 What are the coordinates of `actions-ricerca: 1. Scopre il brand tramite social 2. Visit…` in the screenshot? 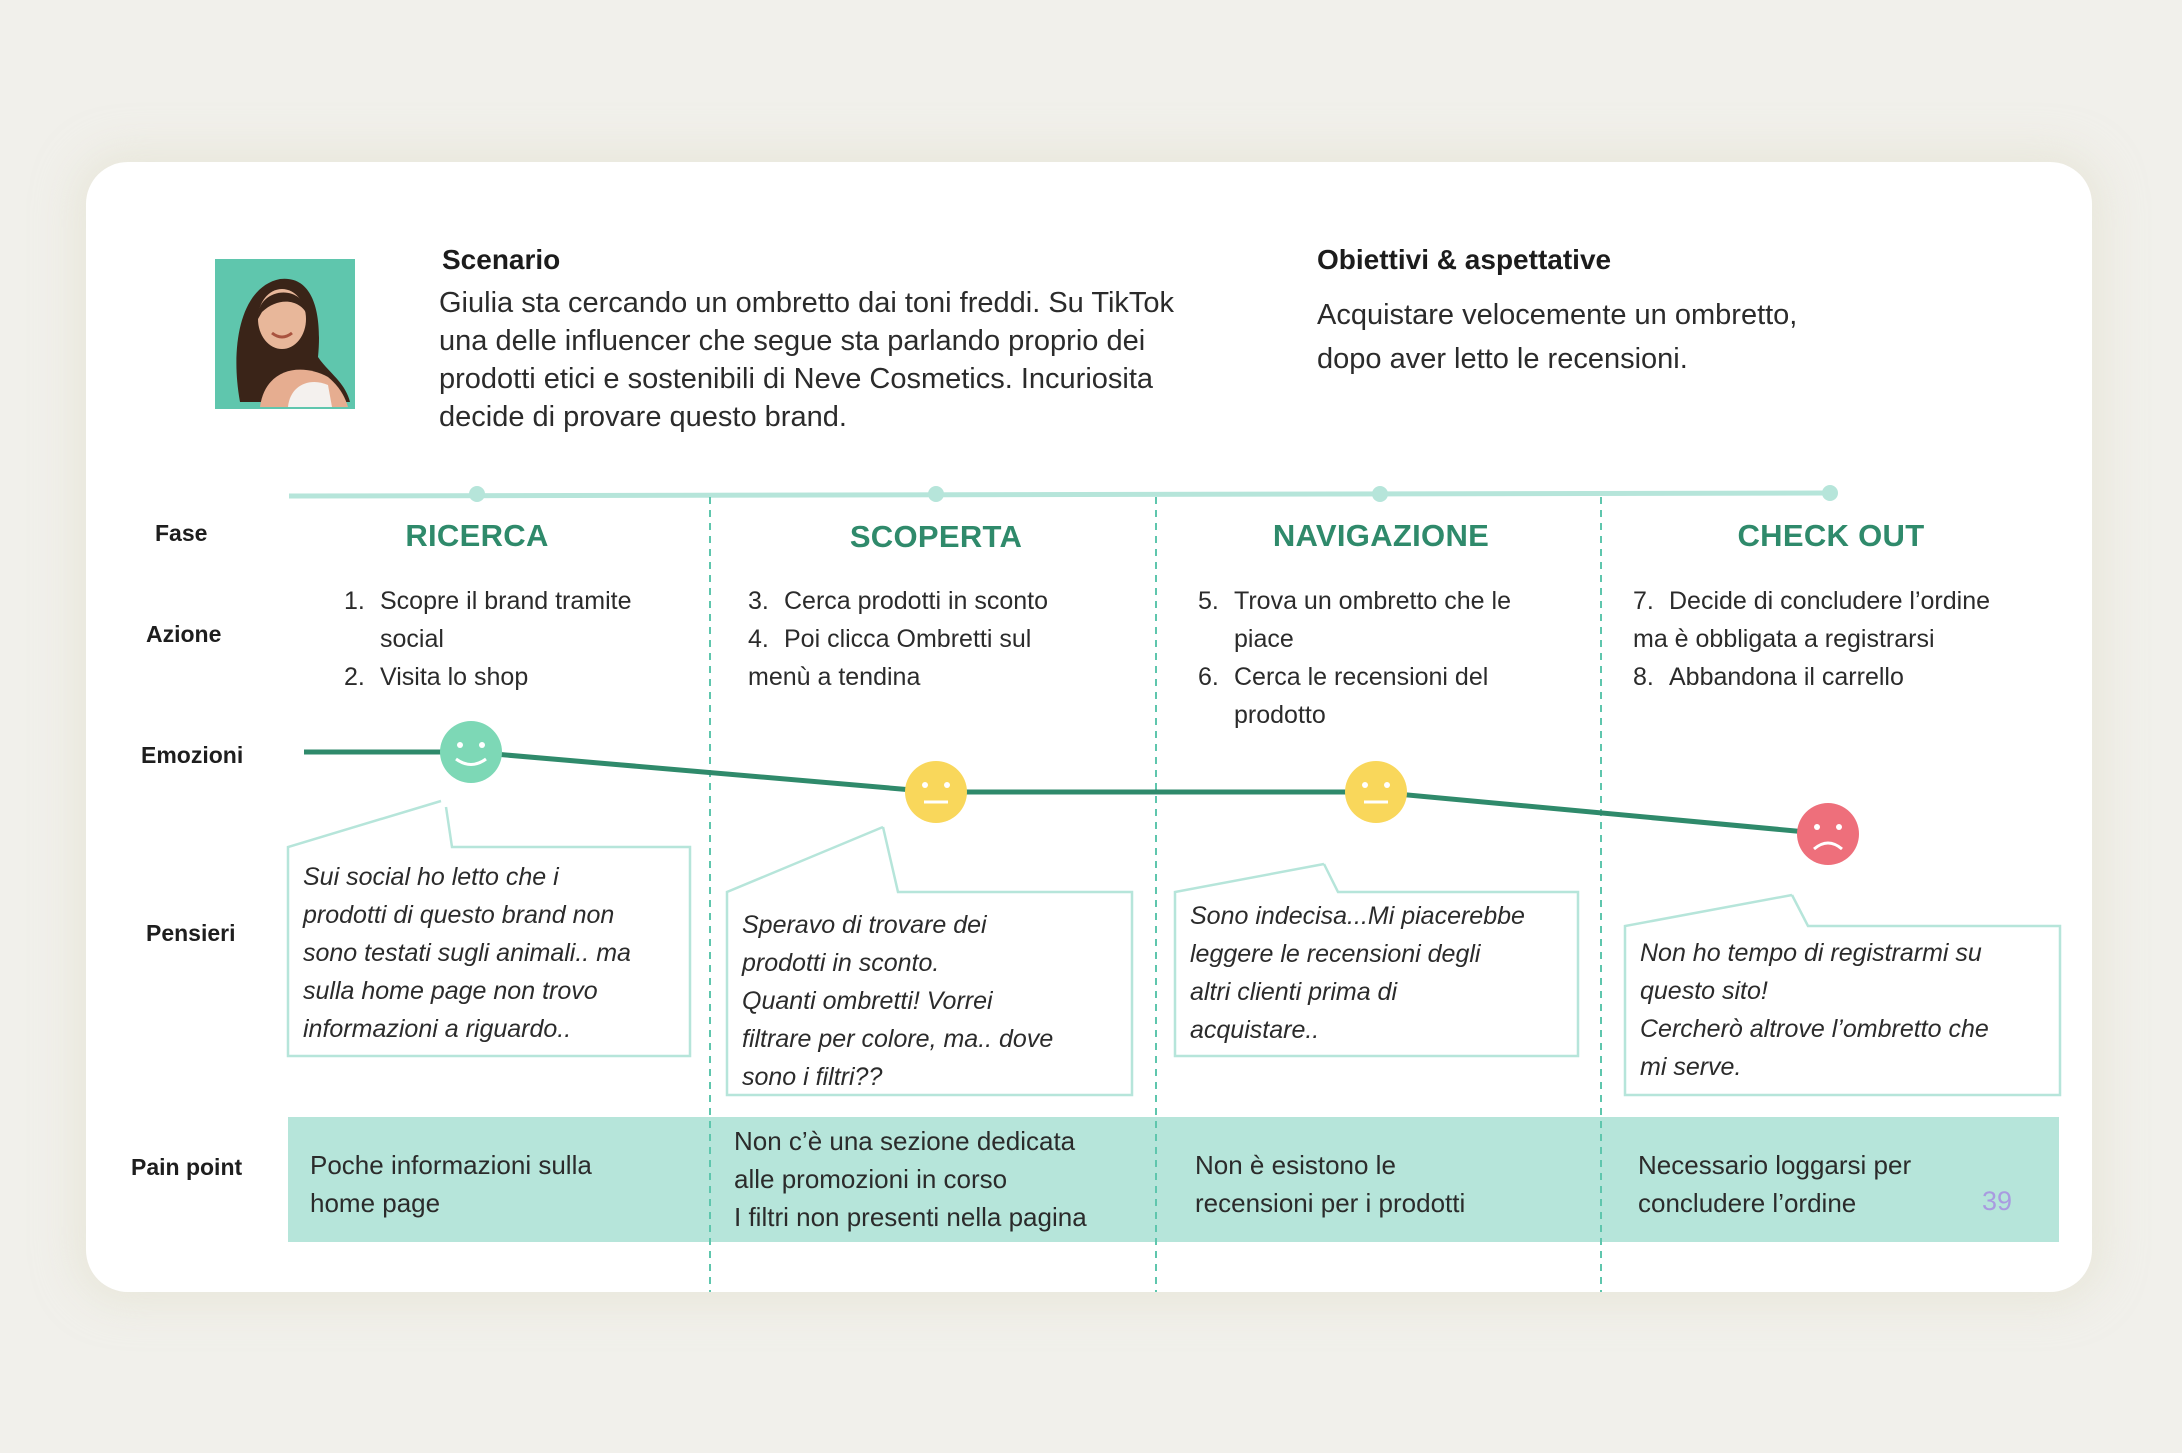 It's located at (488, 639).